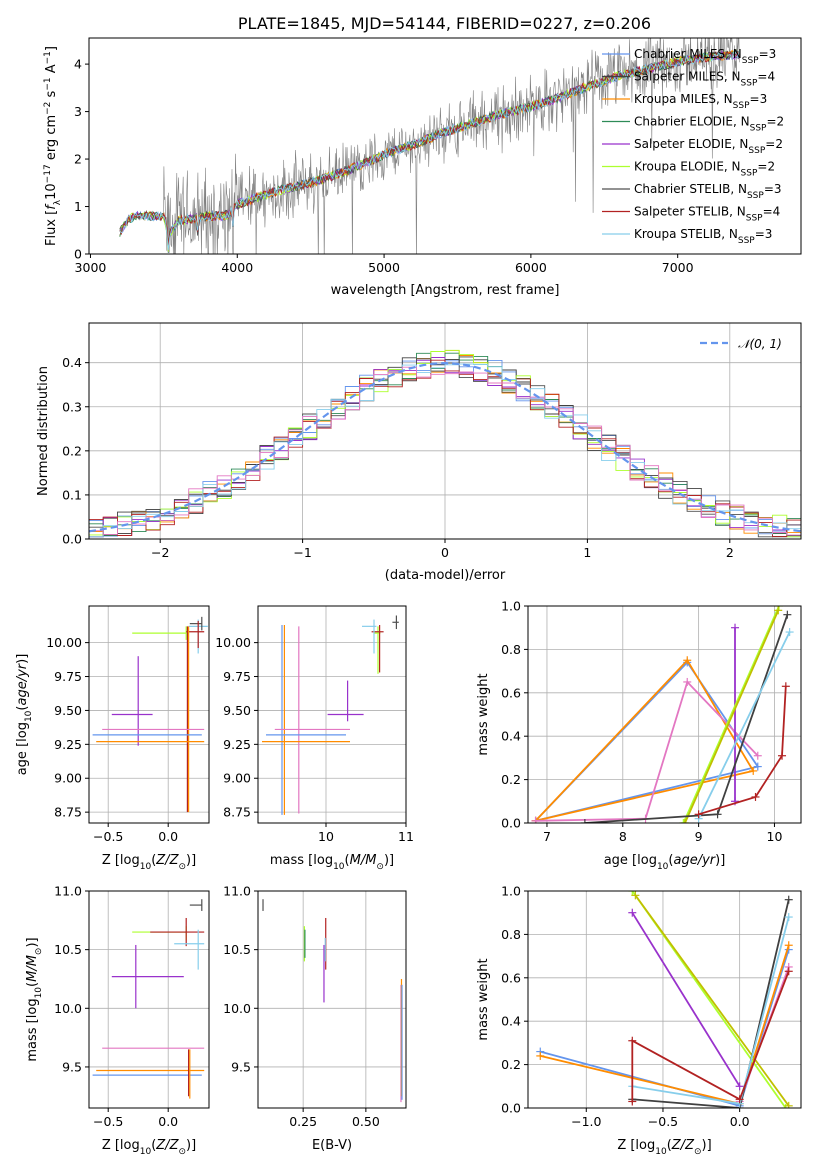 This screenshot has height=1170, width=819. Describe the element at coordinates (483, 714) in the screenshot. I see `mass-weight-vs-age-ylabel: mass weight` at that location.